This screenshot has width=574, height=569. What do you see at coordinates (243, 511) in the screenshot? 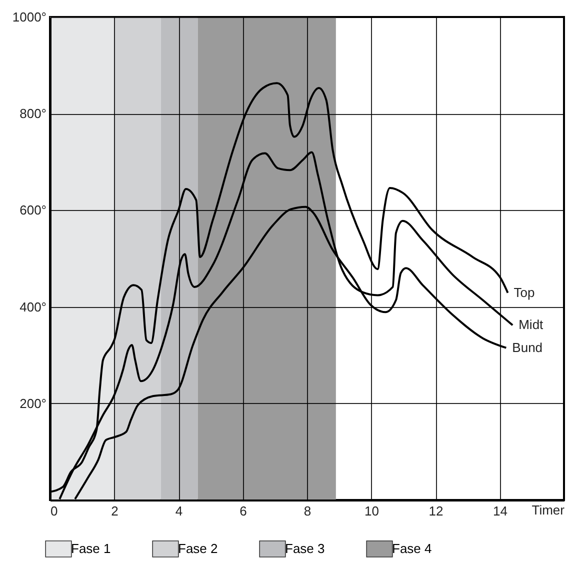
I see `x-tick-label: 6` at bounding box center [243, 511].